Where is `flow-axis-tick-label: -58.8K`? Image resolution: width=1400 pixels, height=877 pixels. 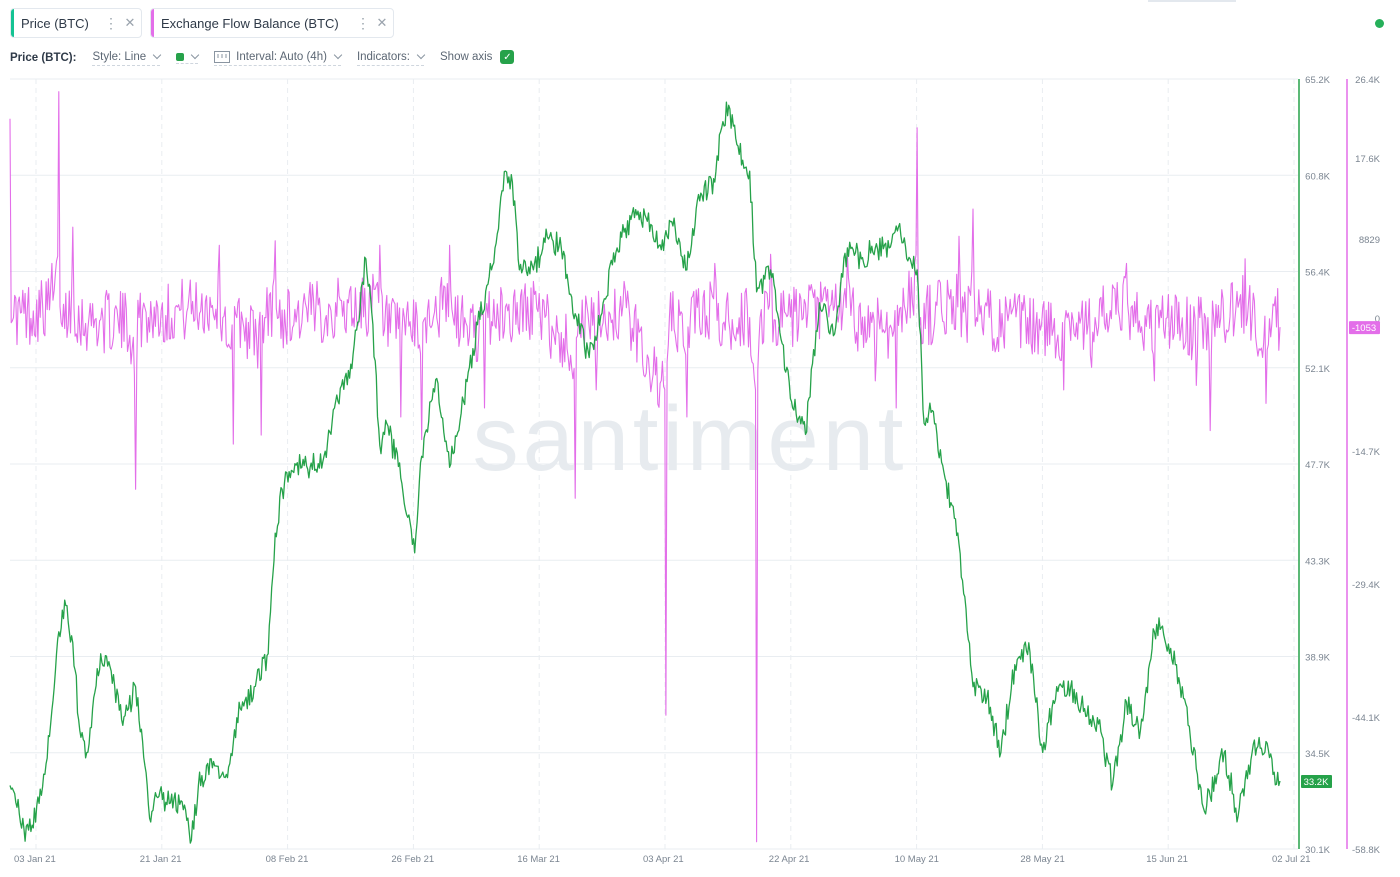
flow-axis-tick-label: -58.8K is located at coordinates (1366, 850).